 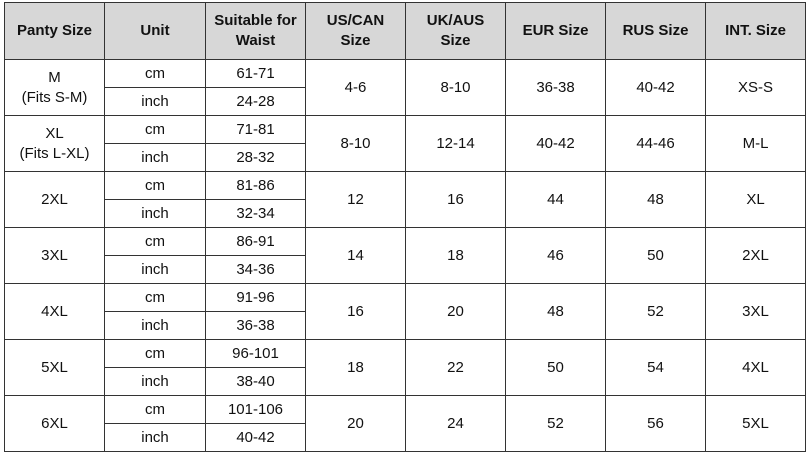 I want to click on table-row: inch 36-38, so click(x=405, y=325).